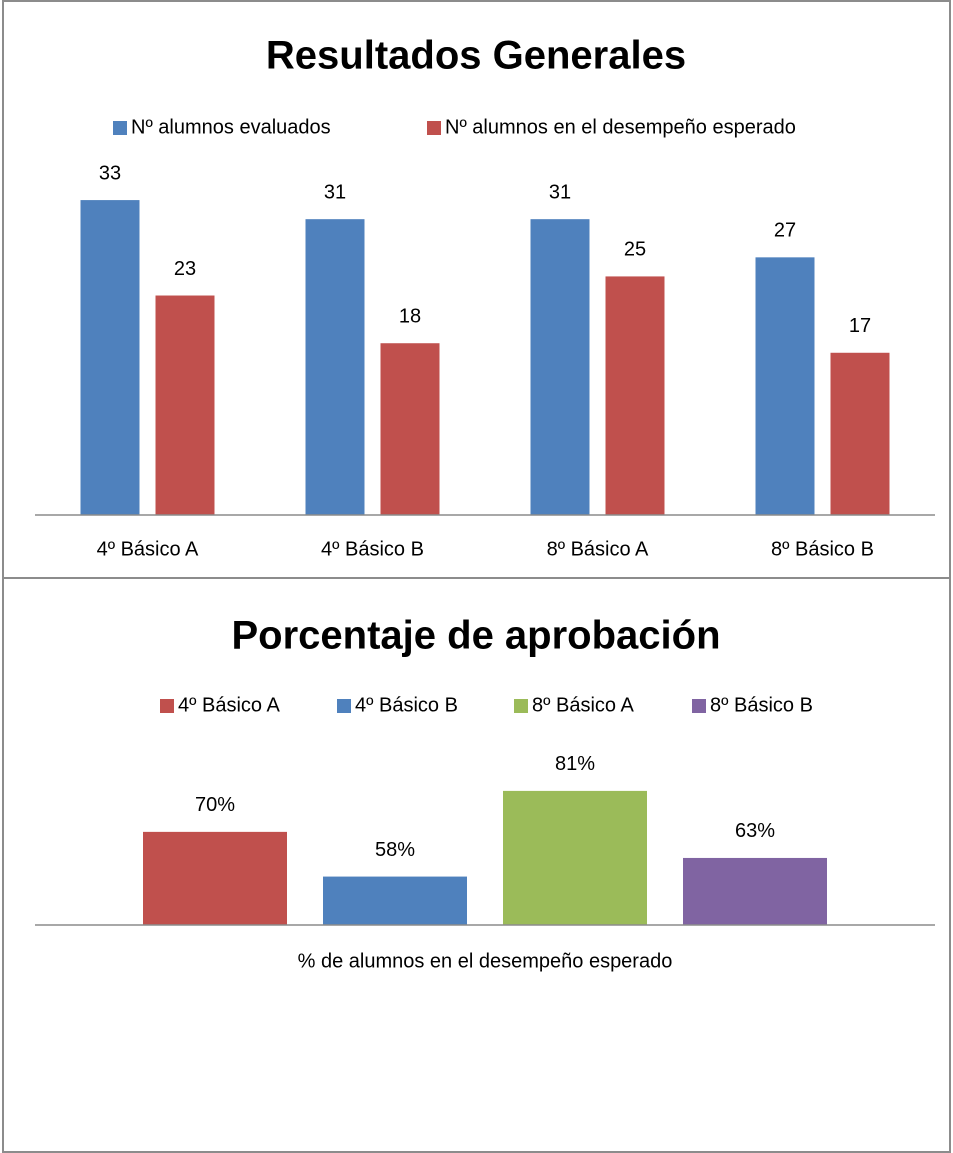 Image resolution: width=953 pixels, height=1153 pixels. I want to click on data-label: 25, so click(635, 250).